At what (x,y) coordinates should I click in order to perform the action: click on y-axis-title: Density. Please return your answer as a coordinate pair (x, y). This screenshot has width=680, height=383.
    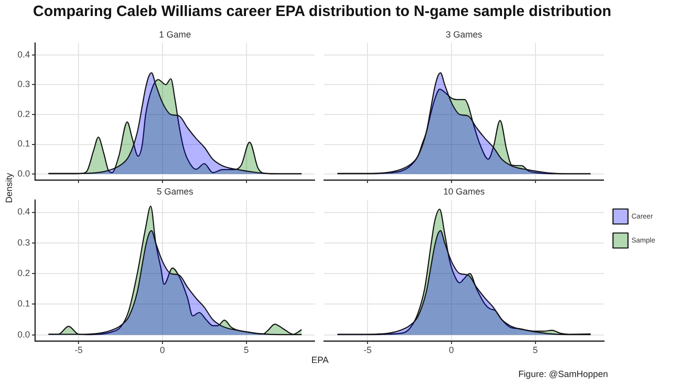
    Looking at the image, I should click on (9, 188).